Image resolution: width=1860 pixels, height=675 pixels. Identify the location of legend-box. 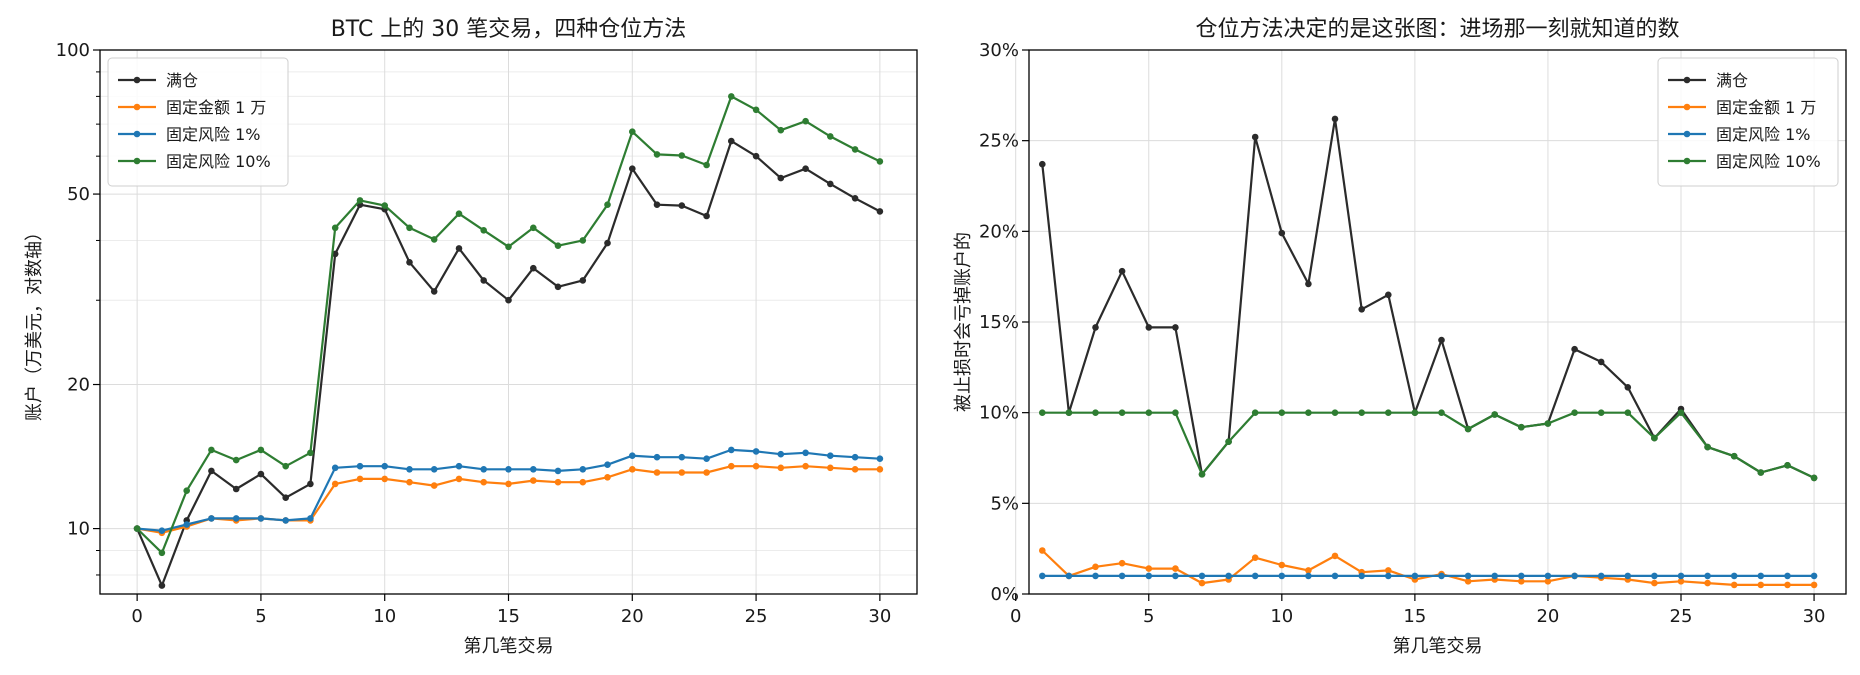
(198, 122).